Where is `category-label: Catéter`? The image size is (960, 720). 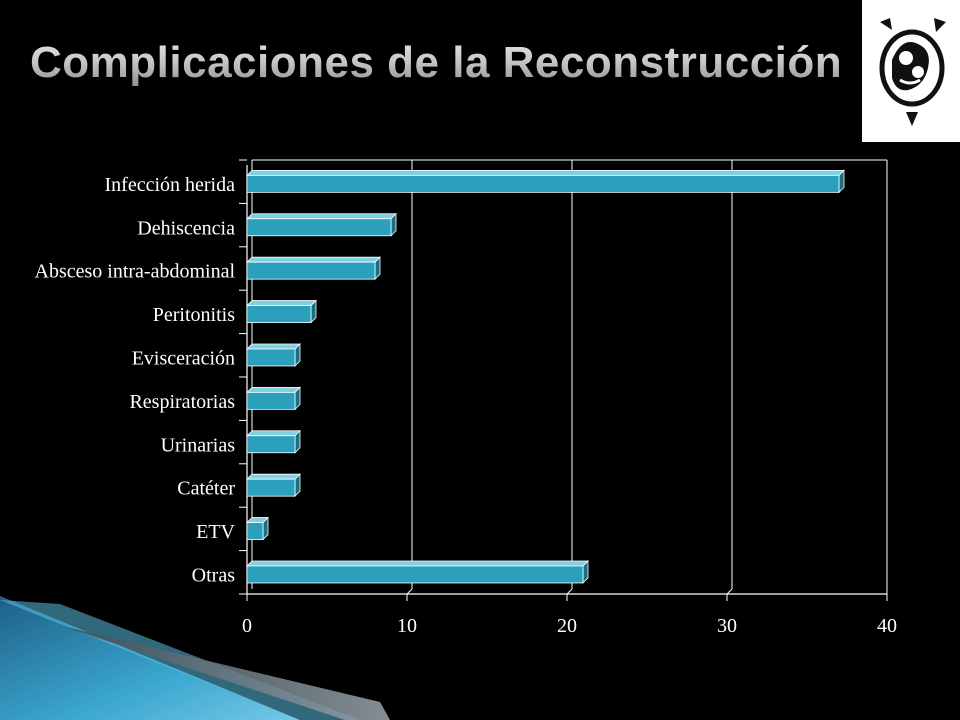 category-label: Catéter is located at coordinates (206, 489).